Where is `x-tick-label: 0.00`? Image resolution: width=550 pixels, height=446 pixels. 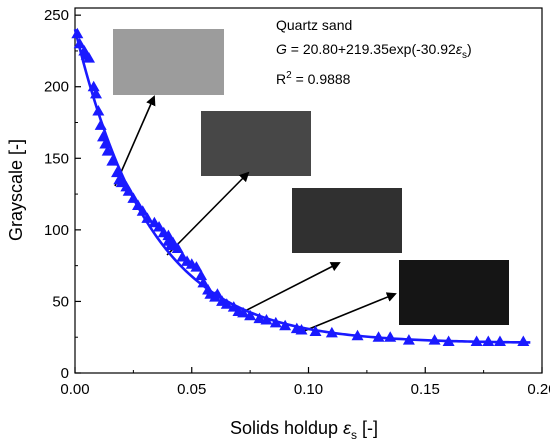 x-tick-label: 0.00 is located at coordinates (74, 389).